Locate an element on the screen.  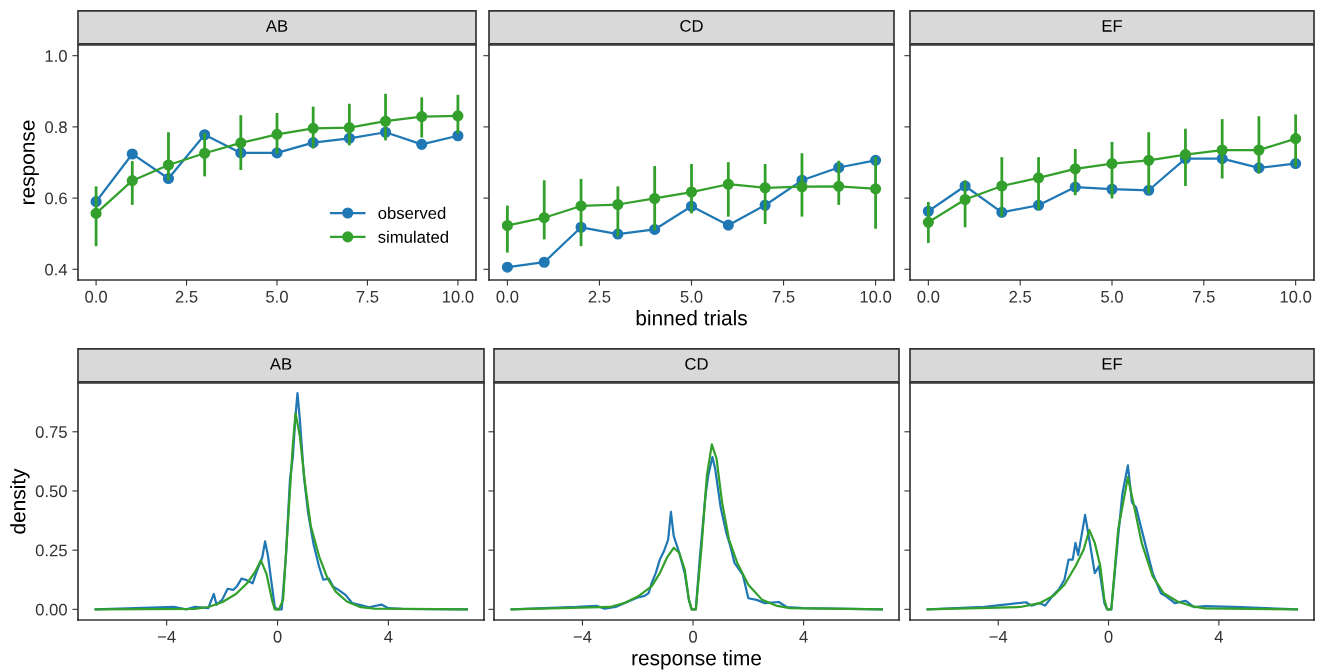
y-tick-label: 0.50 is located at coordinates (51, 491).